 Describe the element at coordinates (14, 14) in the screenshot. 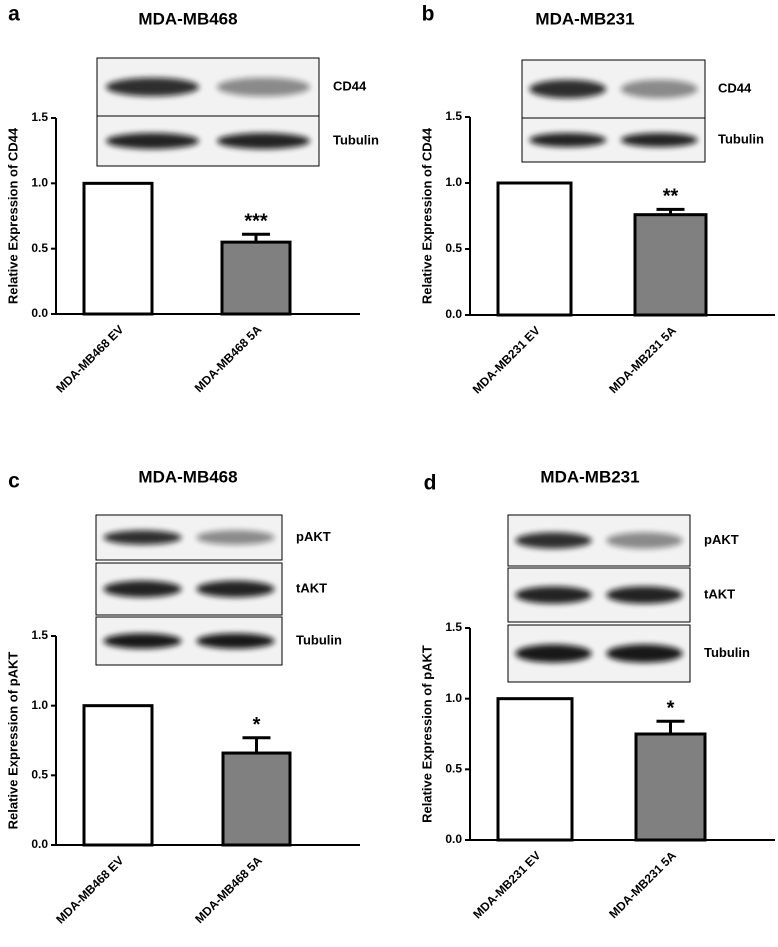

I see `panel-letter: a` at that location.